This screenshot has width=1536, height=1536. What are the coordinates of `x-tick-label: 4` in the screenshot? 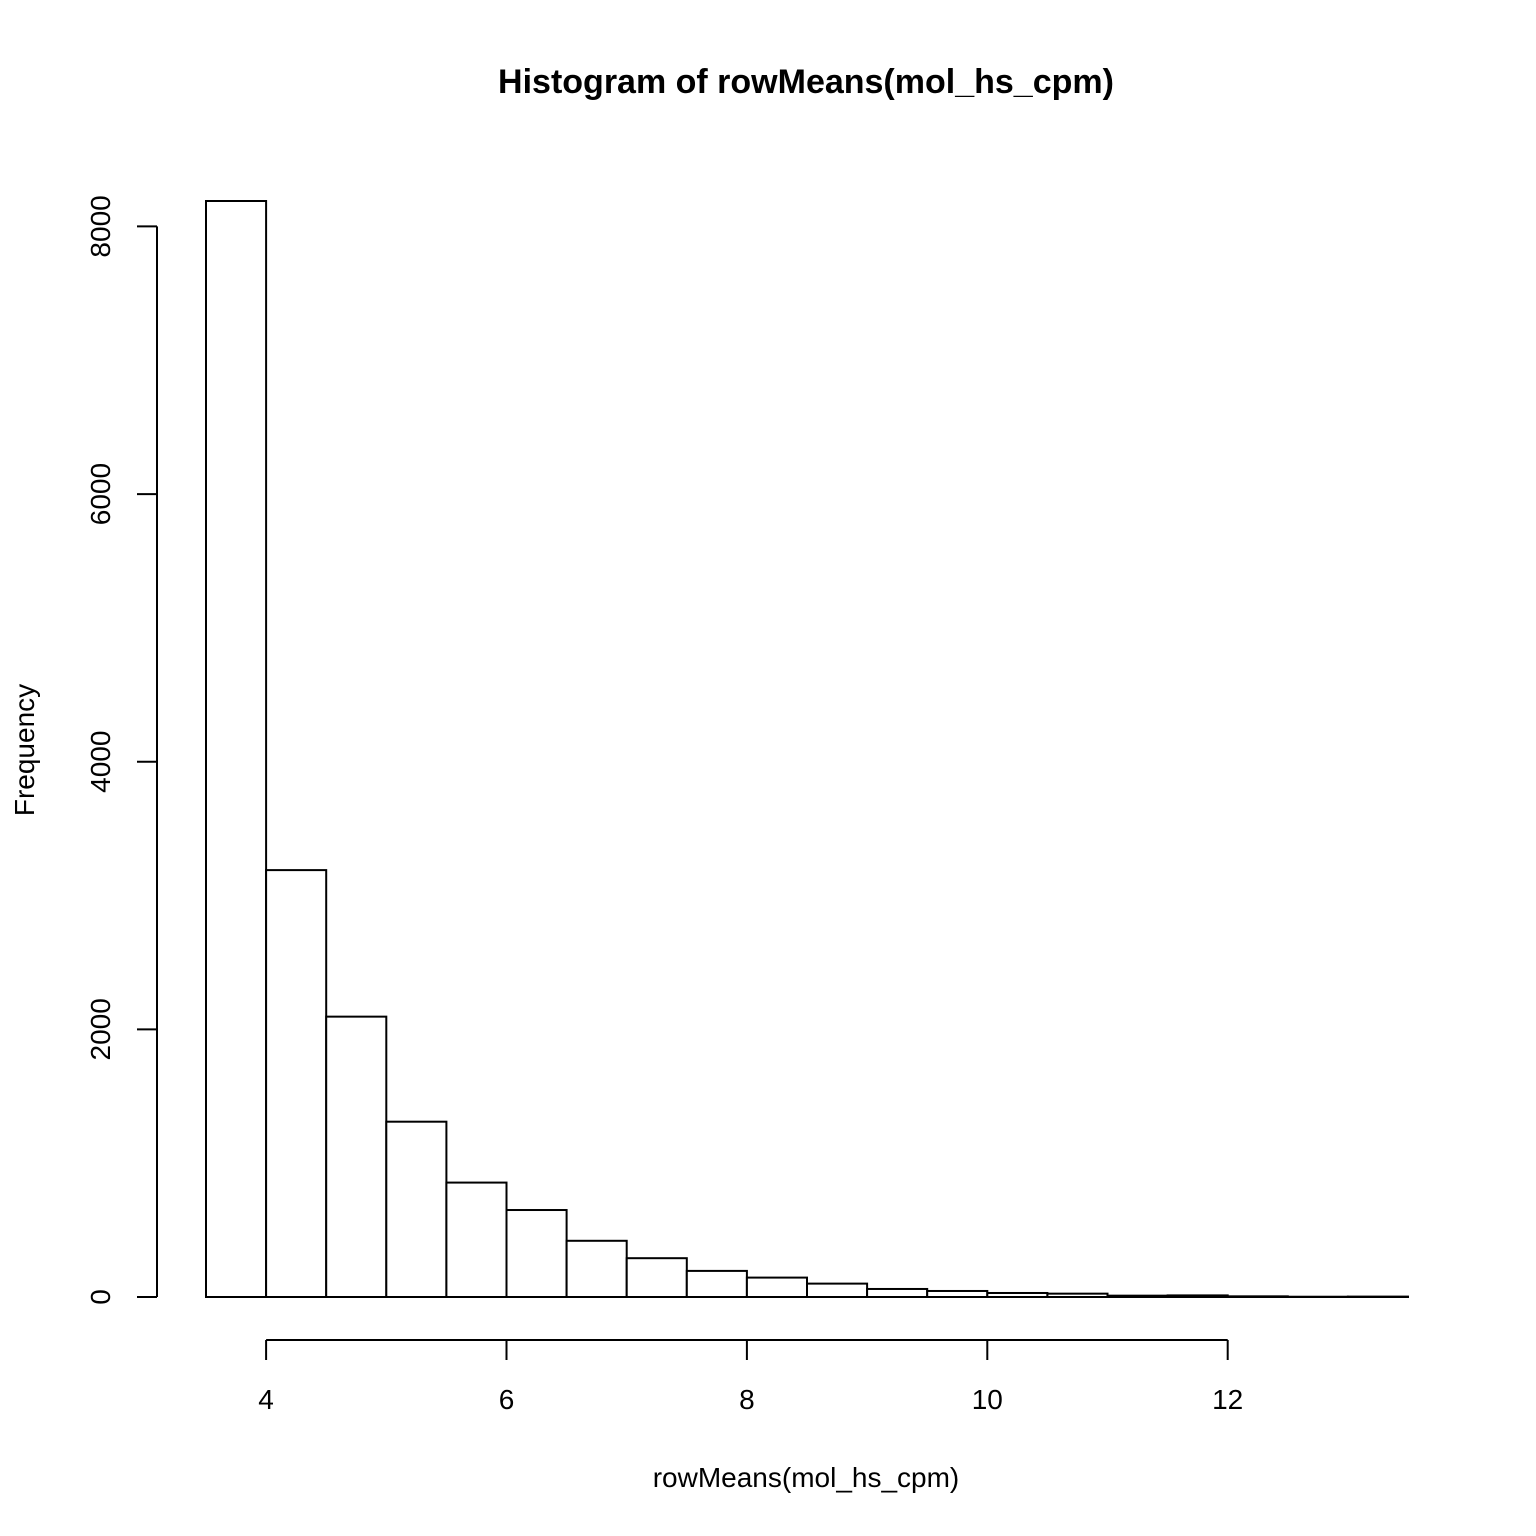 It's located at (266, 1399).